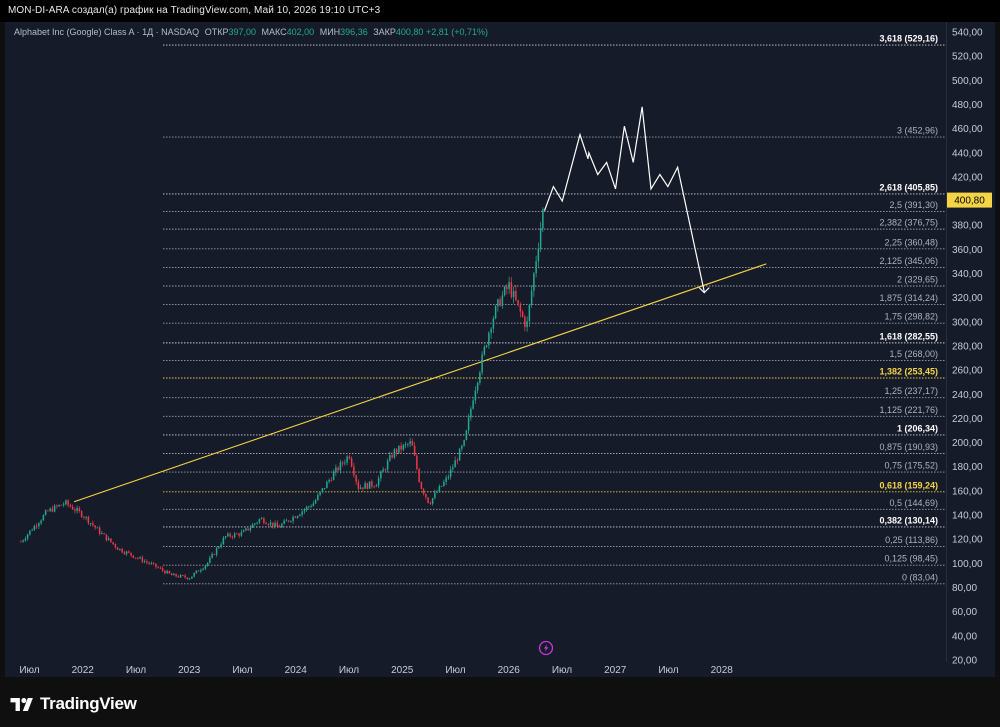 The image size is (1000, 727). Describe the element at coordinates (967, 467) in the screenshot. I see `y-tick-label: 180,00` at that location.